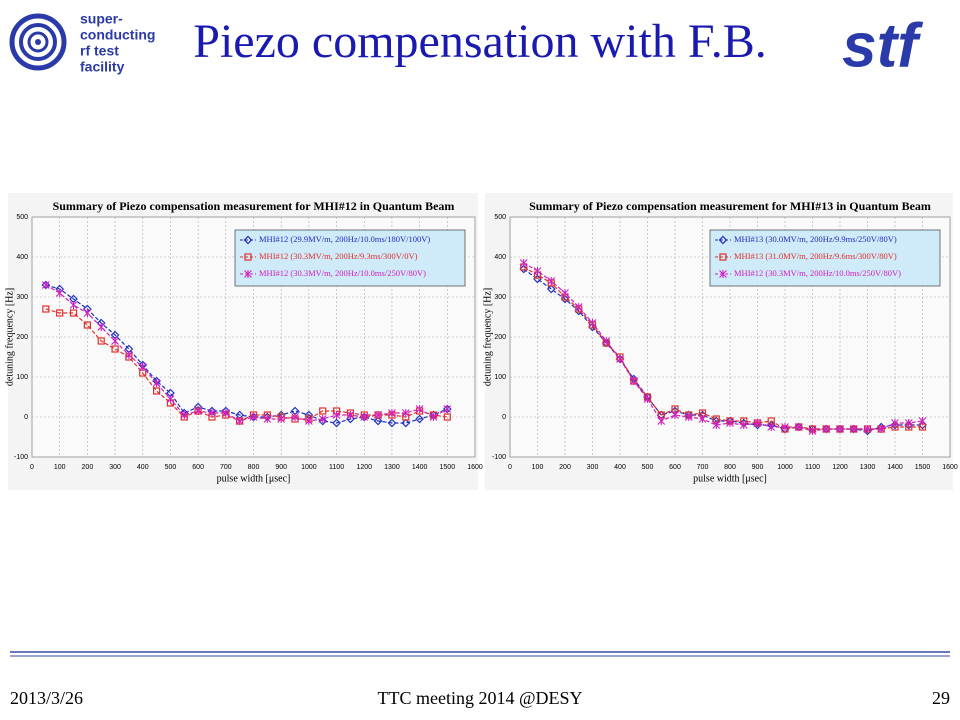 The width and height of the screenshot is (960, 720). Describe the element at coordinates (895, 467) in the screenshot. I see `x-tick-label: 1400` at that location.